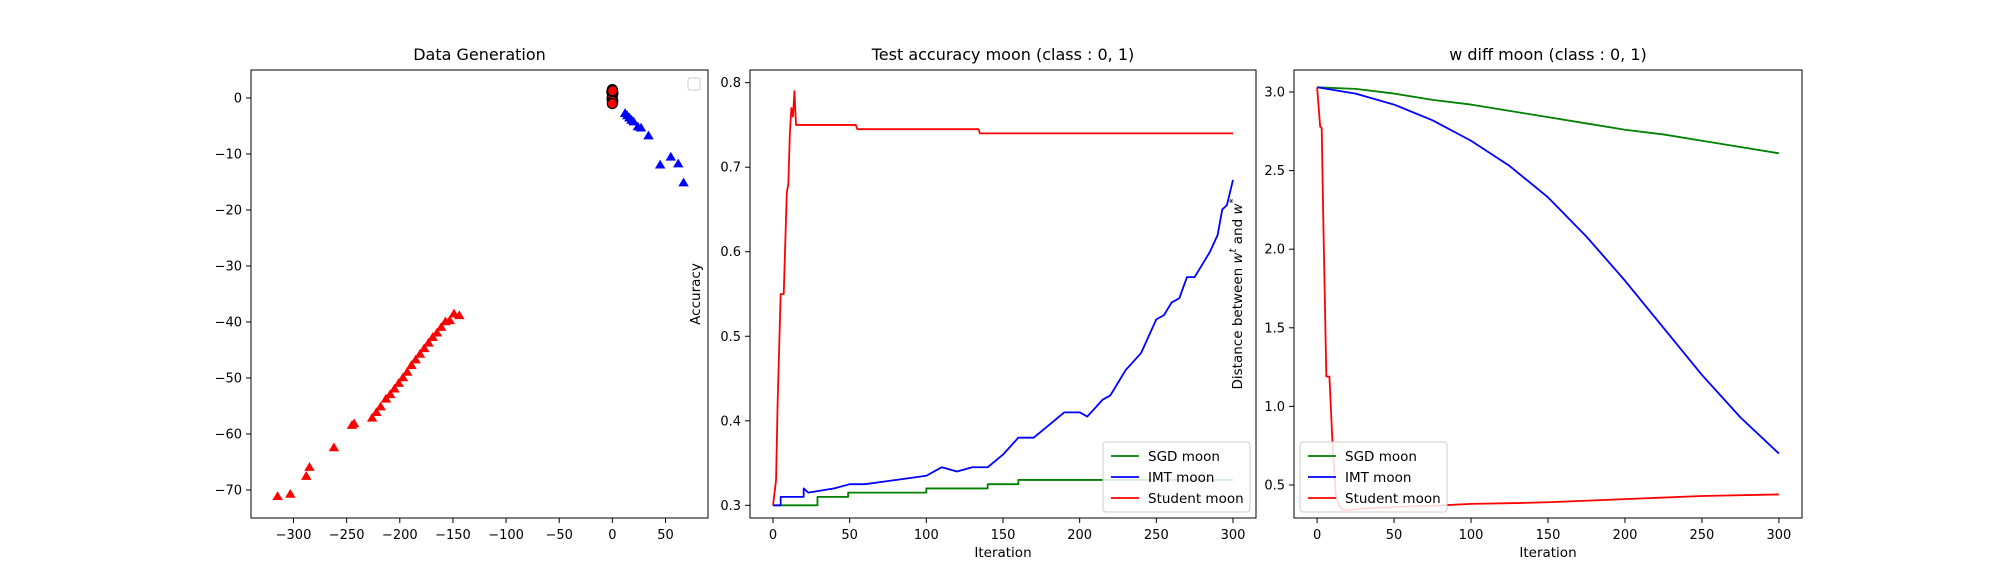  I want to click on y-axis-label: Distance between wt and w*, so click(1237, 294).